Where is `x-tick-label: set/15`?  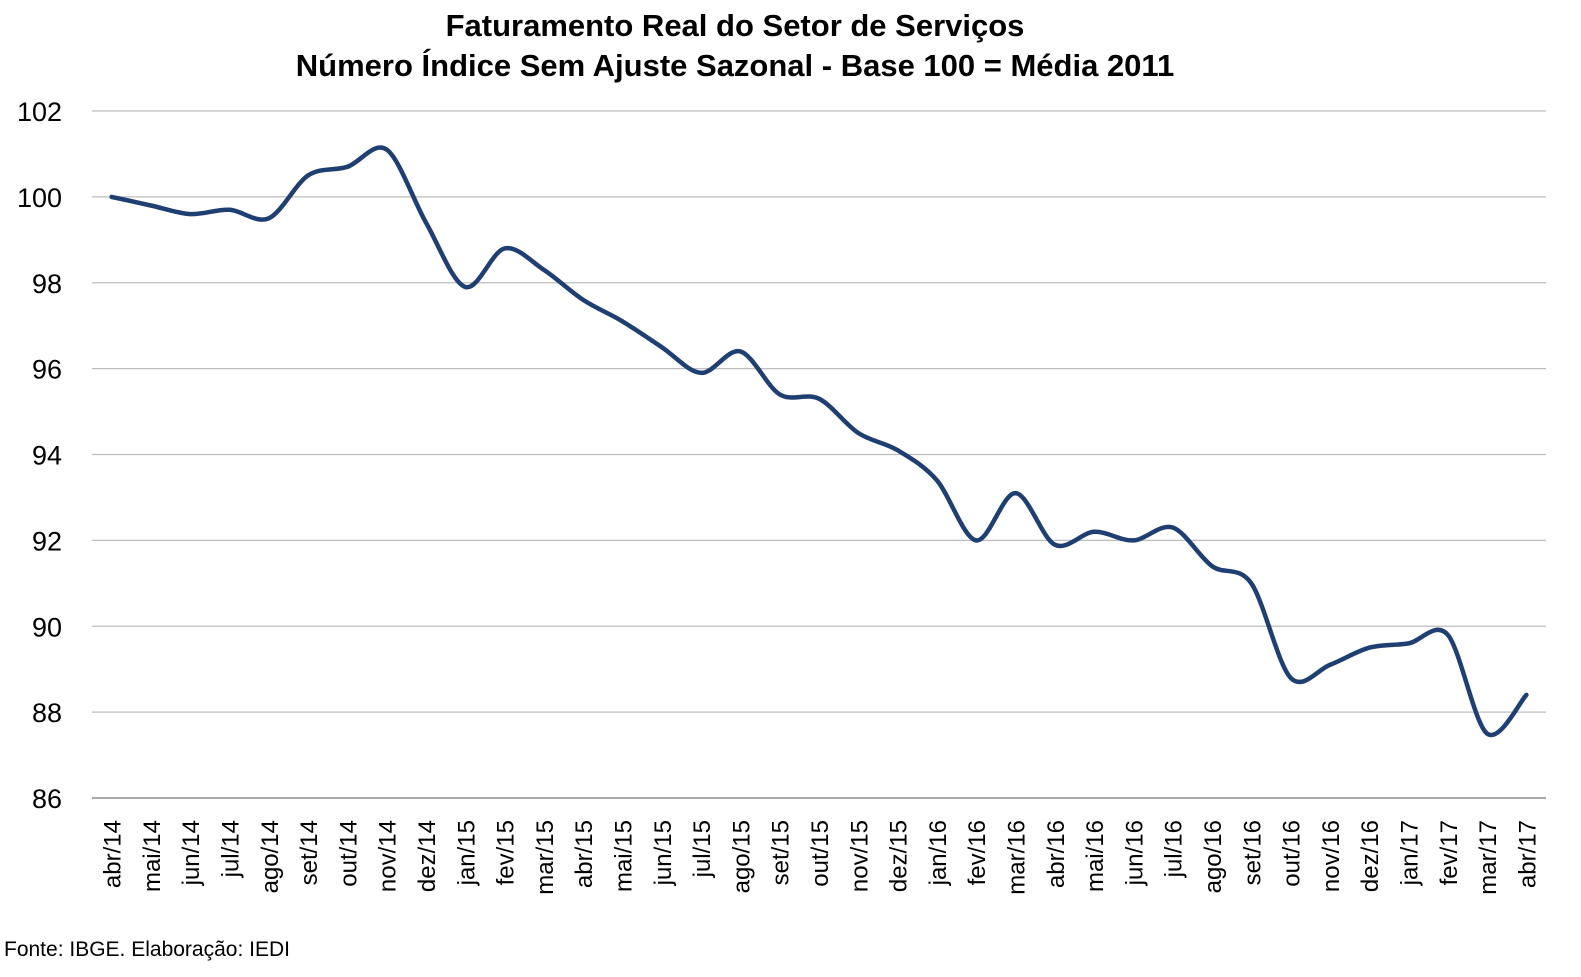
x-tick-label: set/15 is located at coordinates (781, 852).